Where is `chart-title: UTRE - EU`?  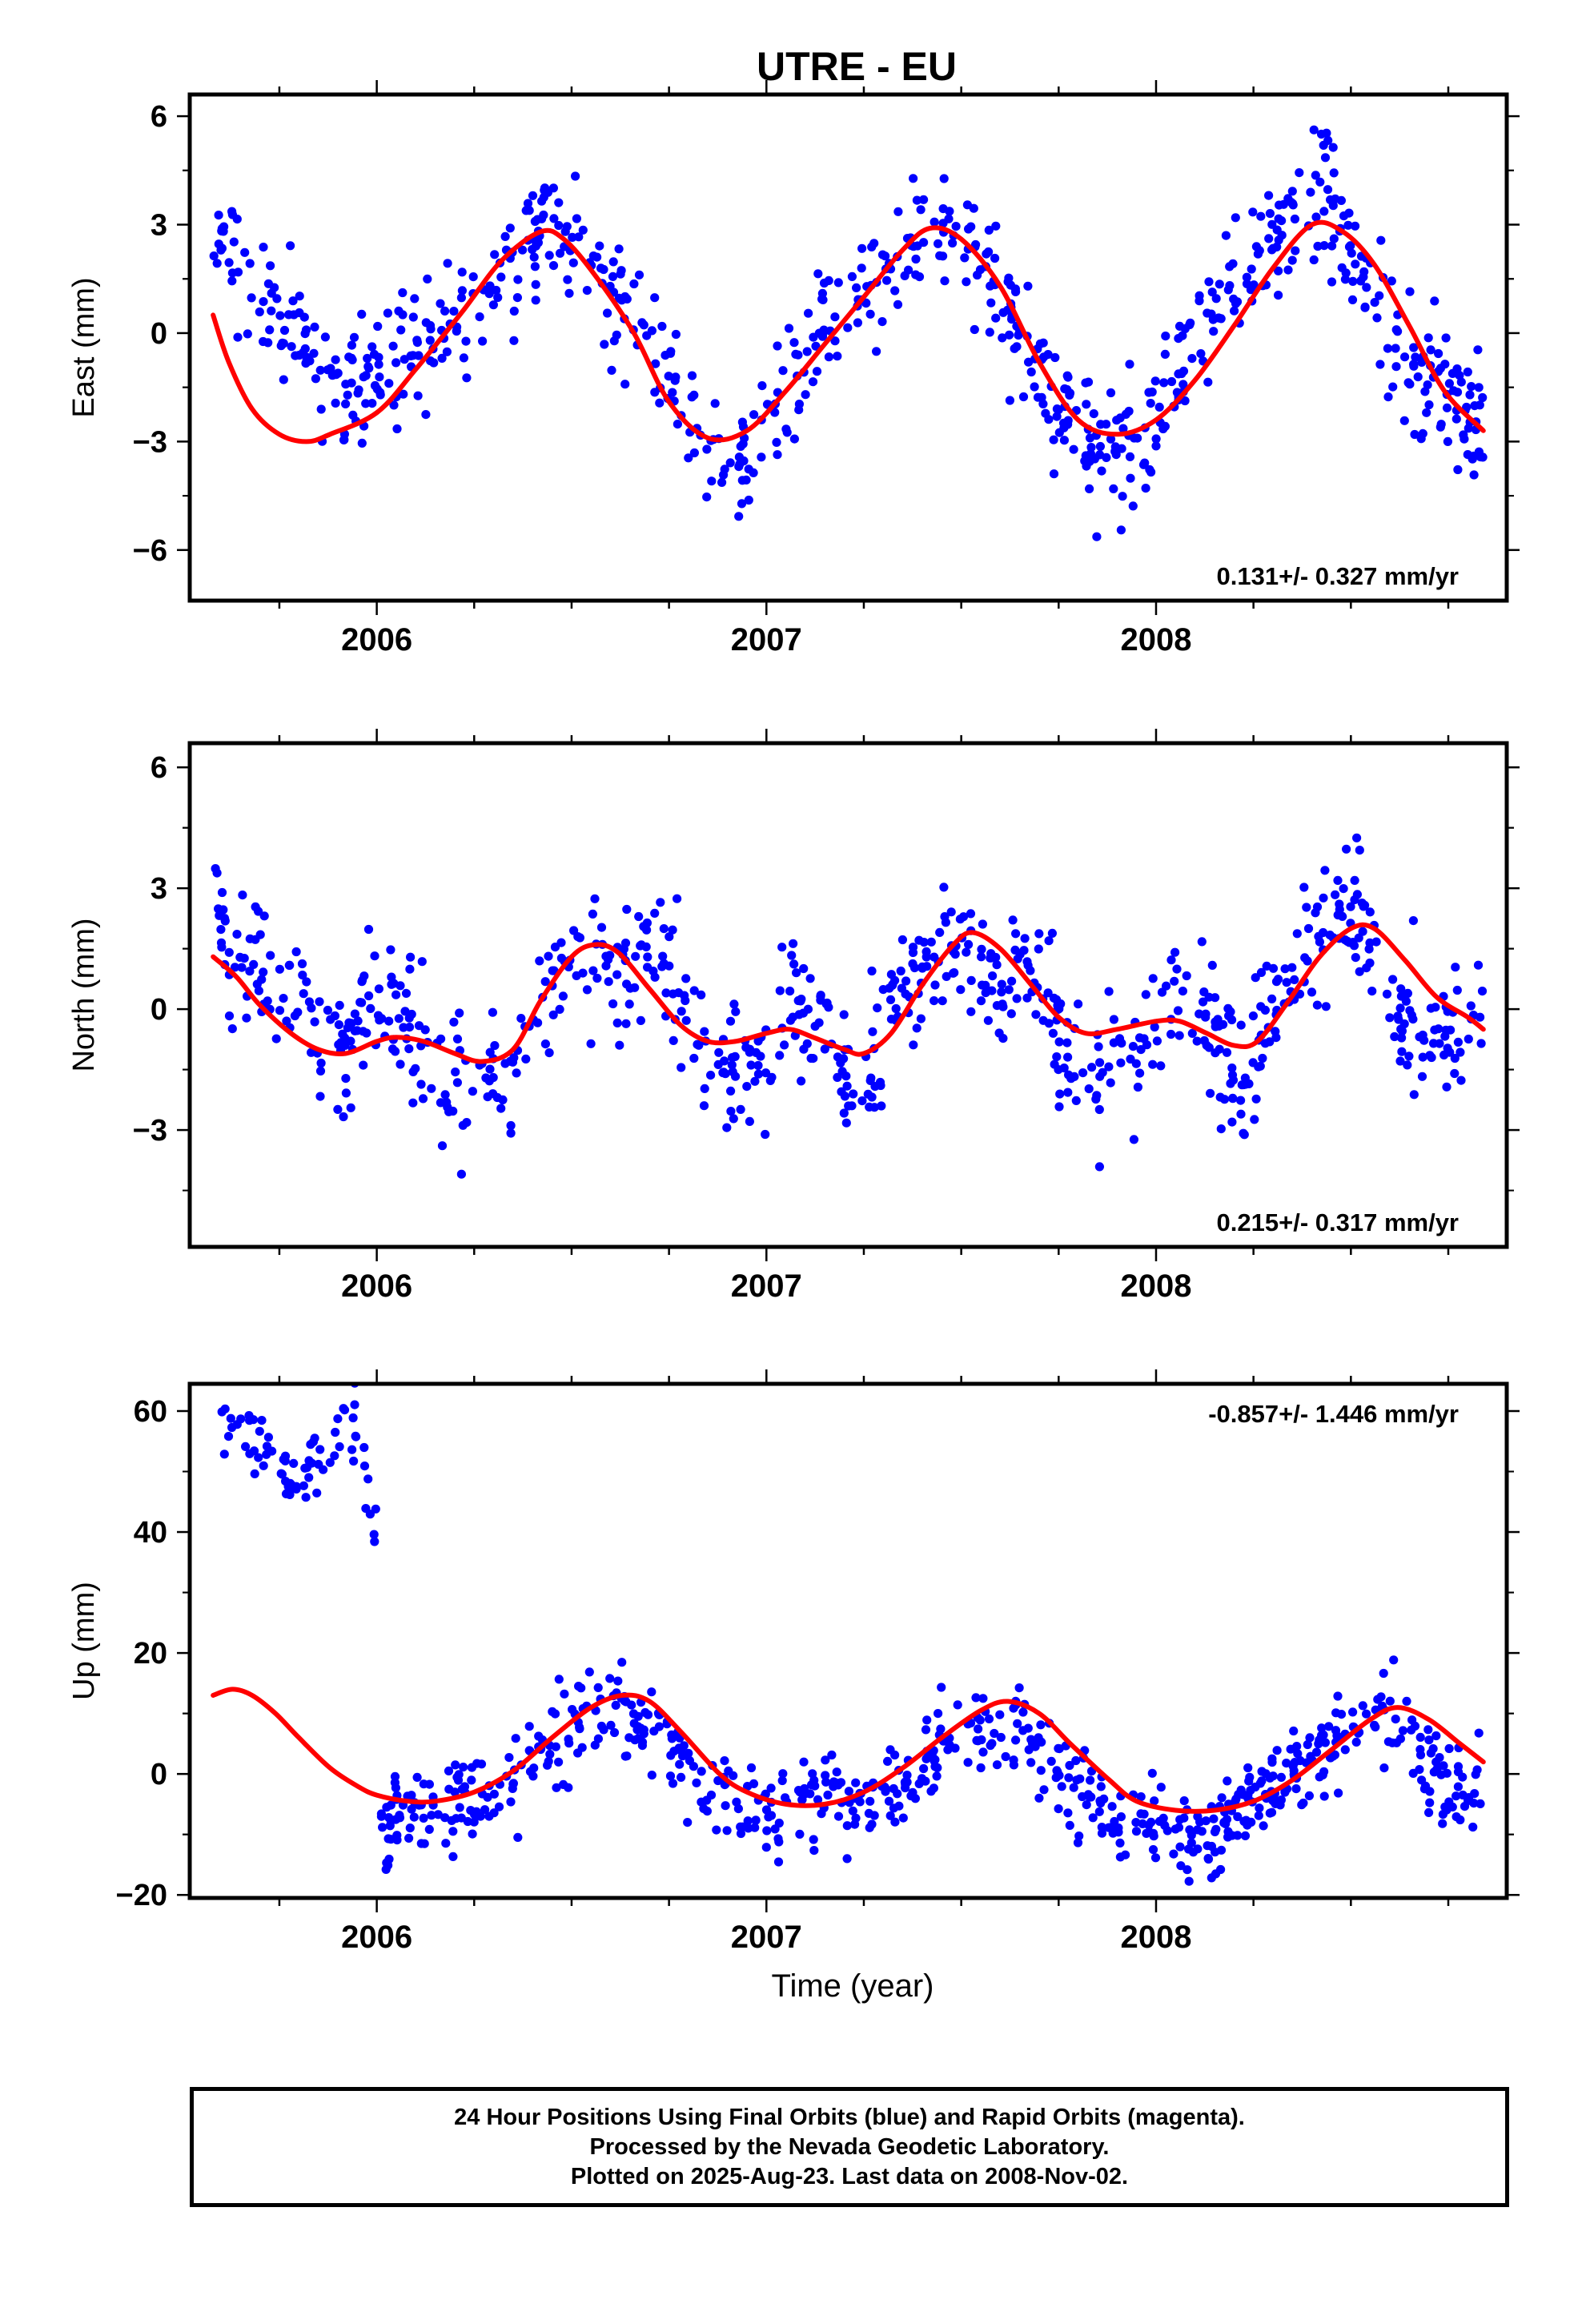 chart-title: UTRE - EU is located at coordinates (857, 66).